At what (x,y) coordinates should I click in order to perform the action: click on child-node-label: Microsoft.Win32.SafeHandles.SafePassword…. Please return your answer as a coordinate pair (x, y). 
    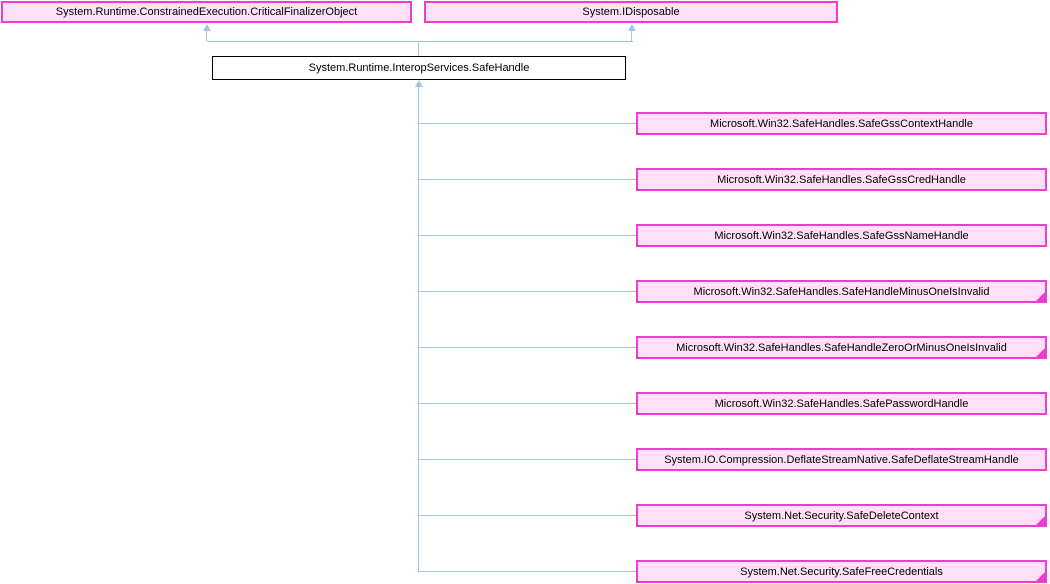
    Looking at the image, I should click on (841, 403).